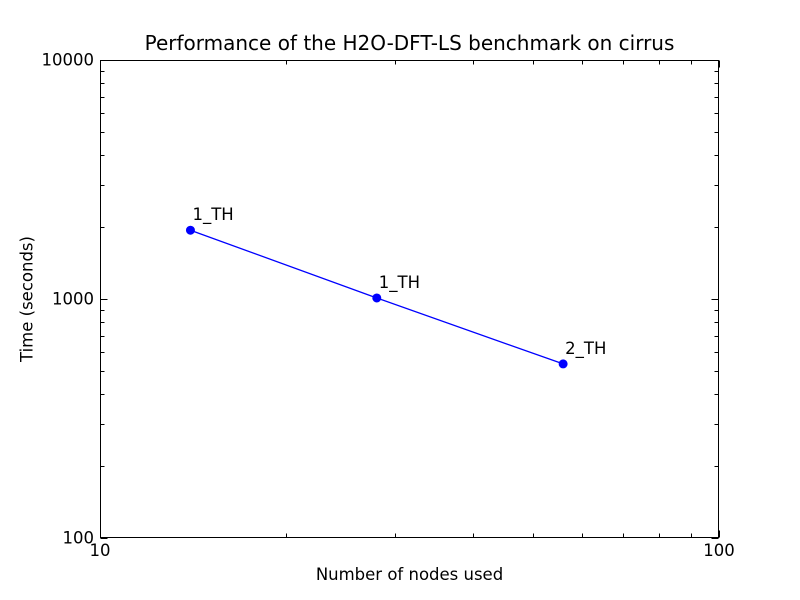 The width and height of the screenshot is (800, 600). What do you see at coordinates (719, 550) in the screenshot?
I see `x-tick-label: 100` at bounding box center [719, 550].